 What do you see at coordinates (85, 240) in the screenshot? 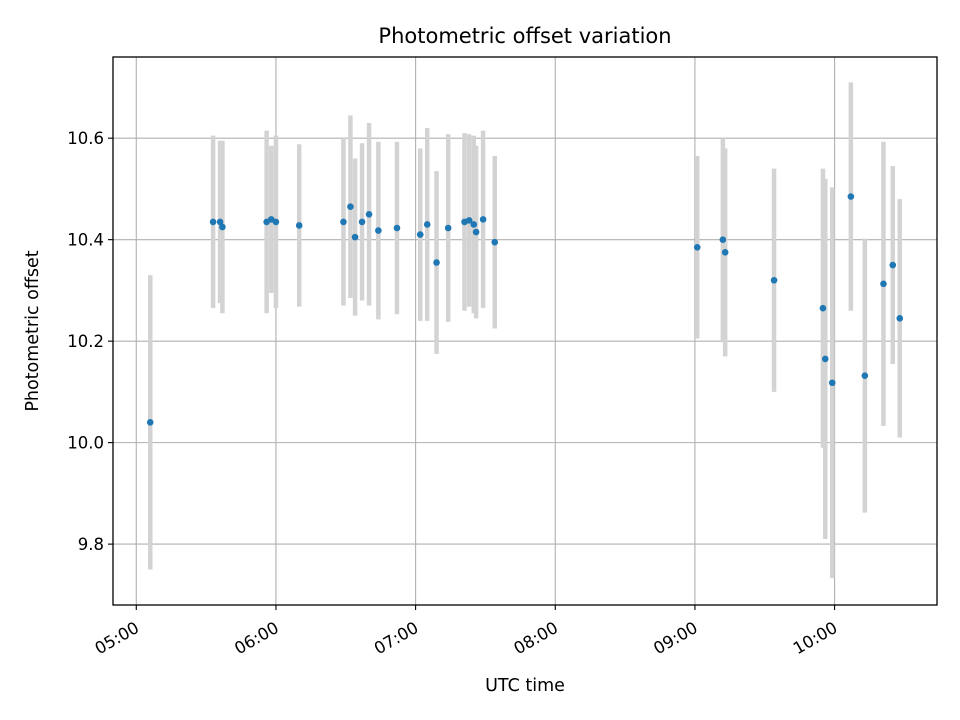
I see `y-tick-label: 10.4` at bounding box center [85, 240].